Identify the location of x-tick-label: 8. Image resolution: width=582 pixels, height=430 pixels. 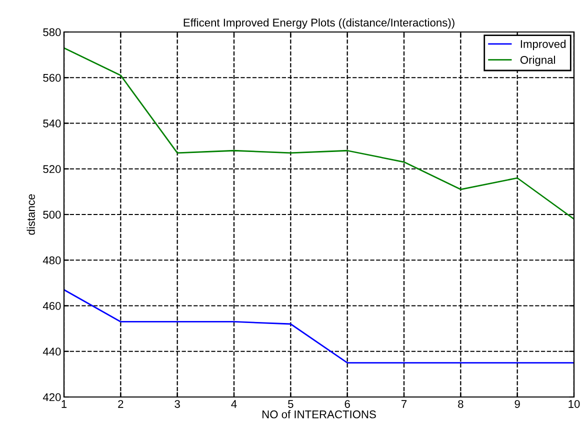
(461, 404).